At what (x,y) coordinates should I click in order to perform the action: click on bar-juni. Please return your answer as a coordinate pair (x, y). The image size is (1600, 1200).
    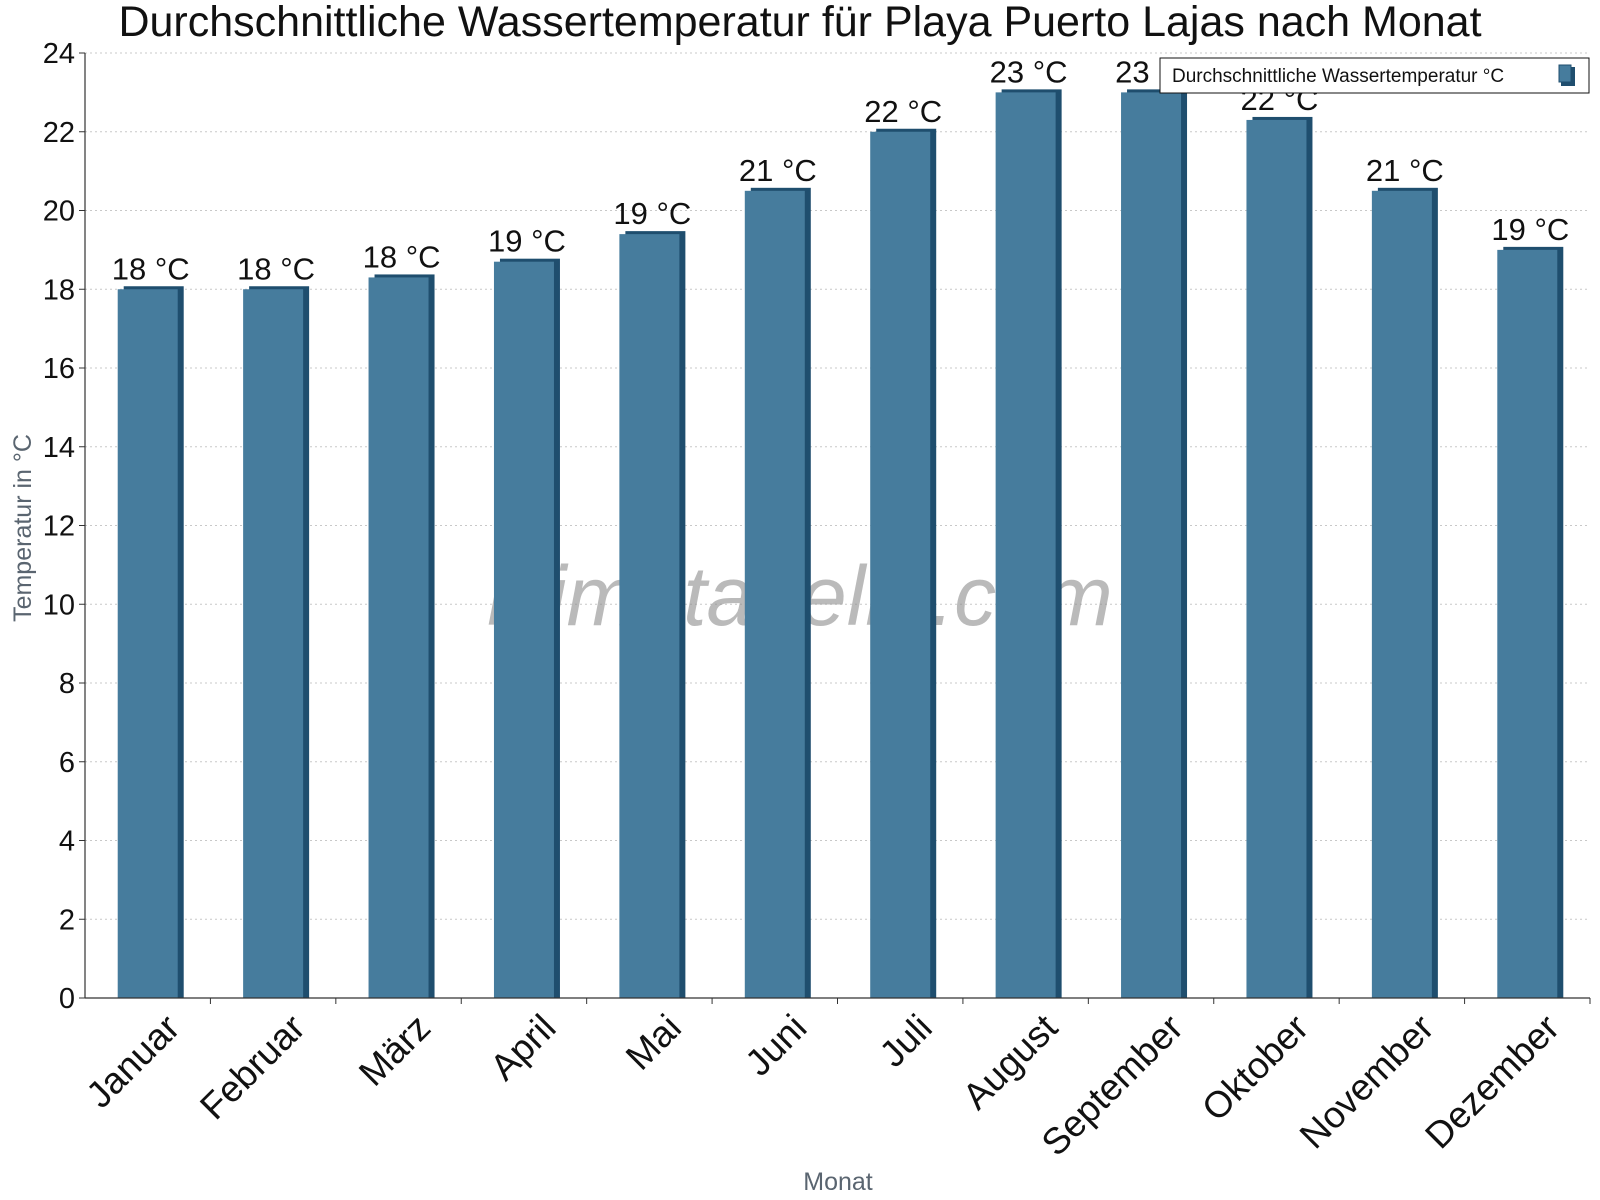
    Looking at the image, I should click on (777, 592).